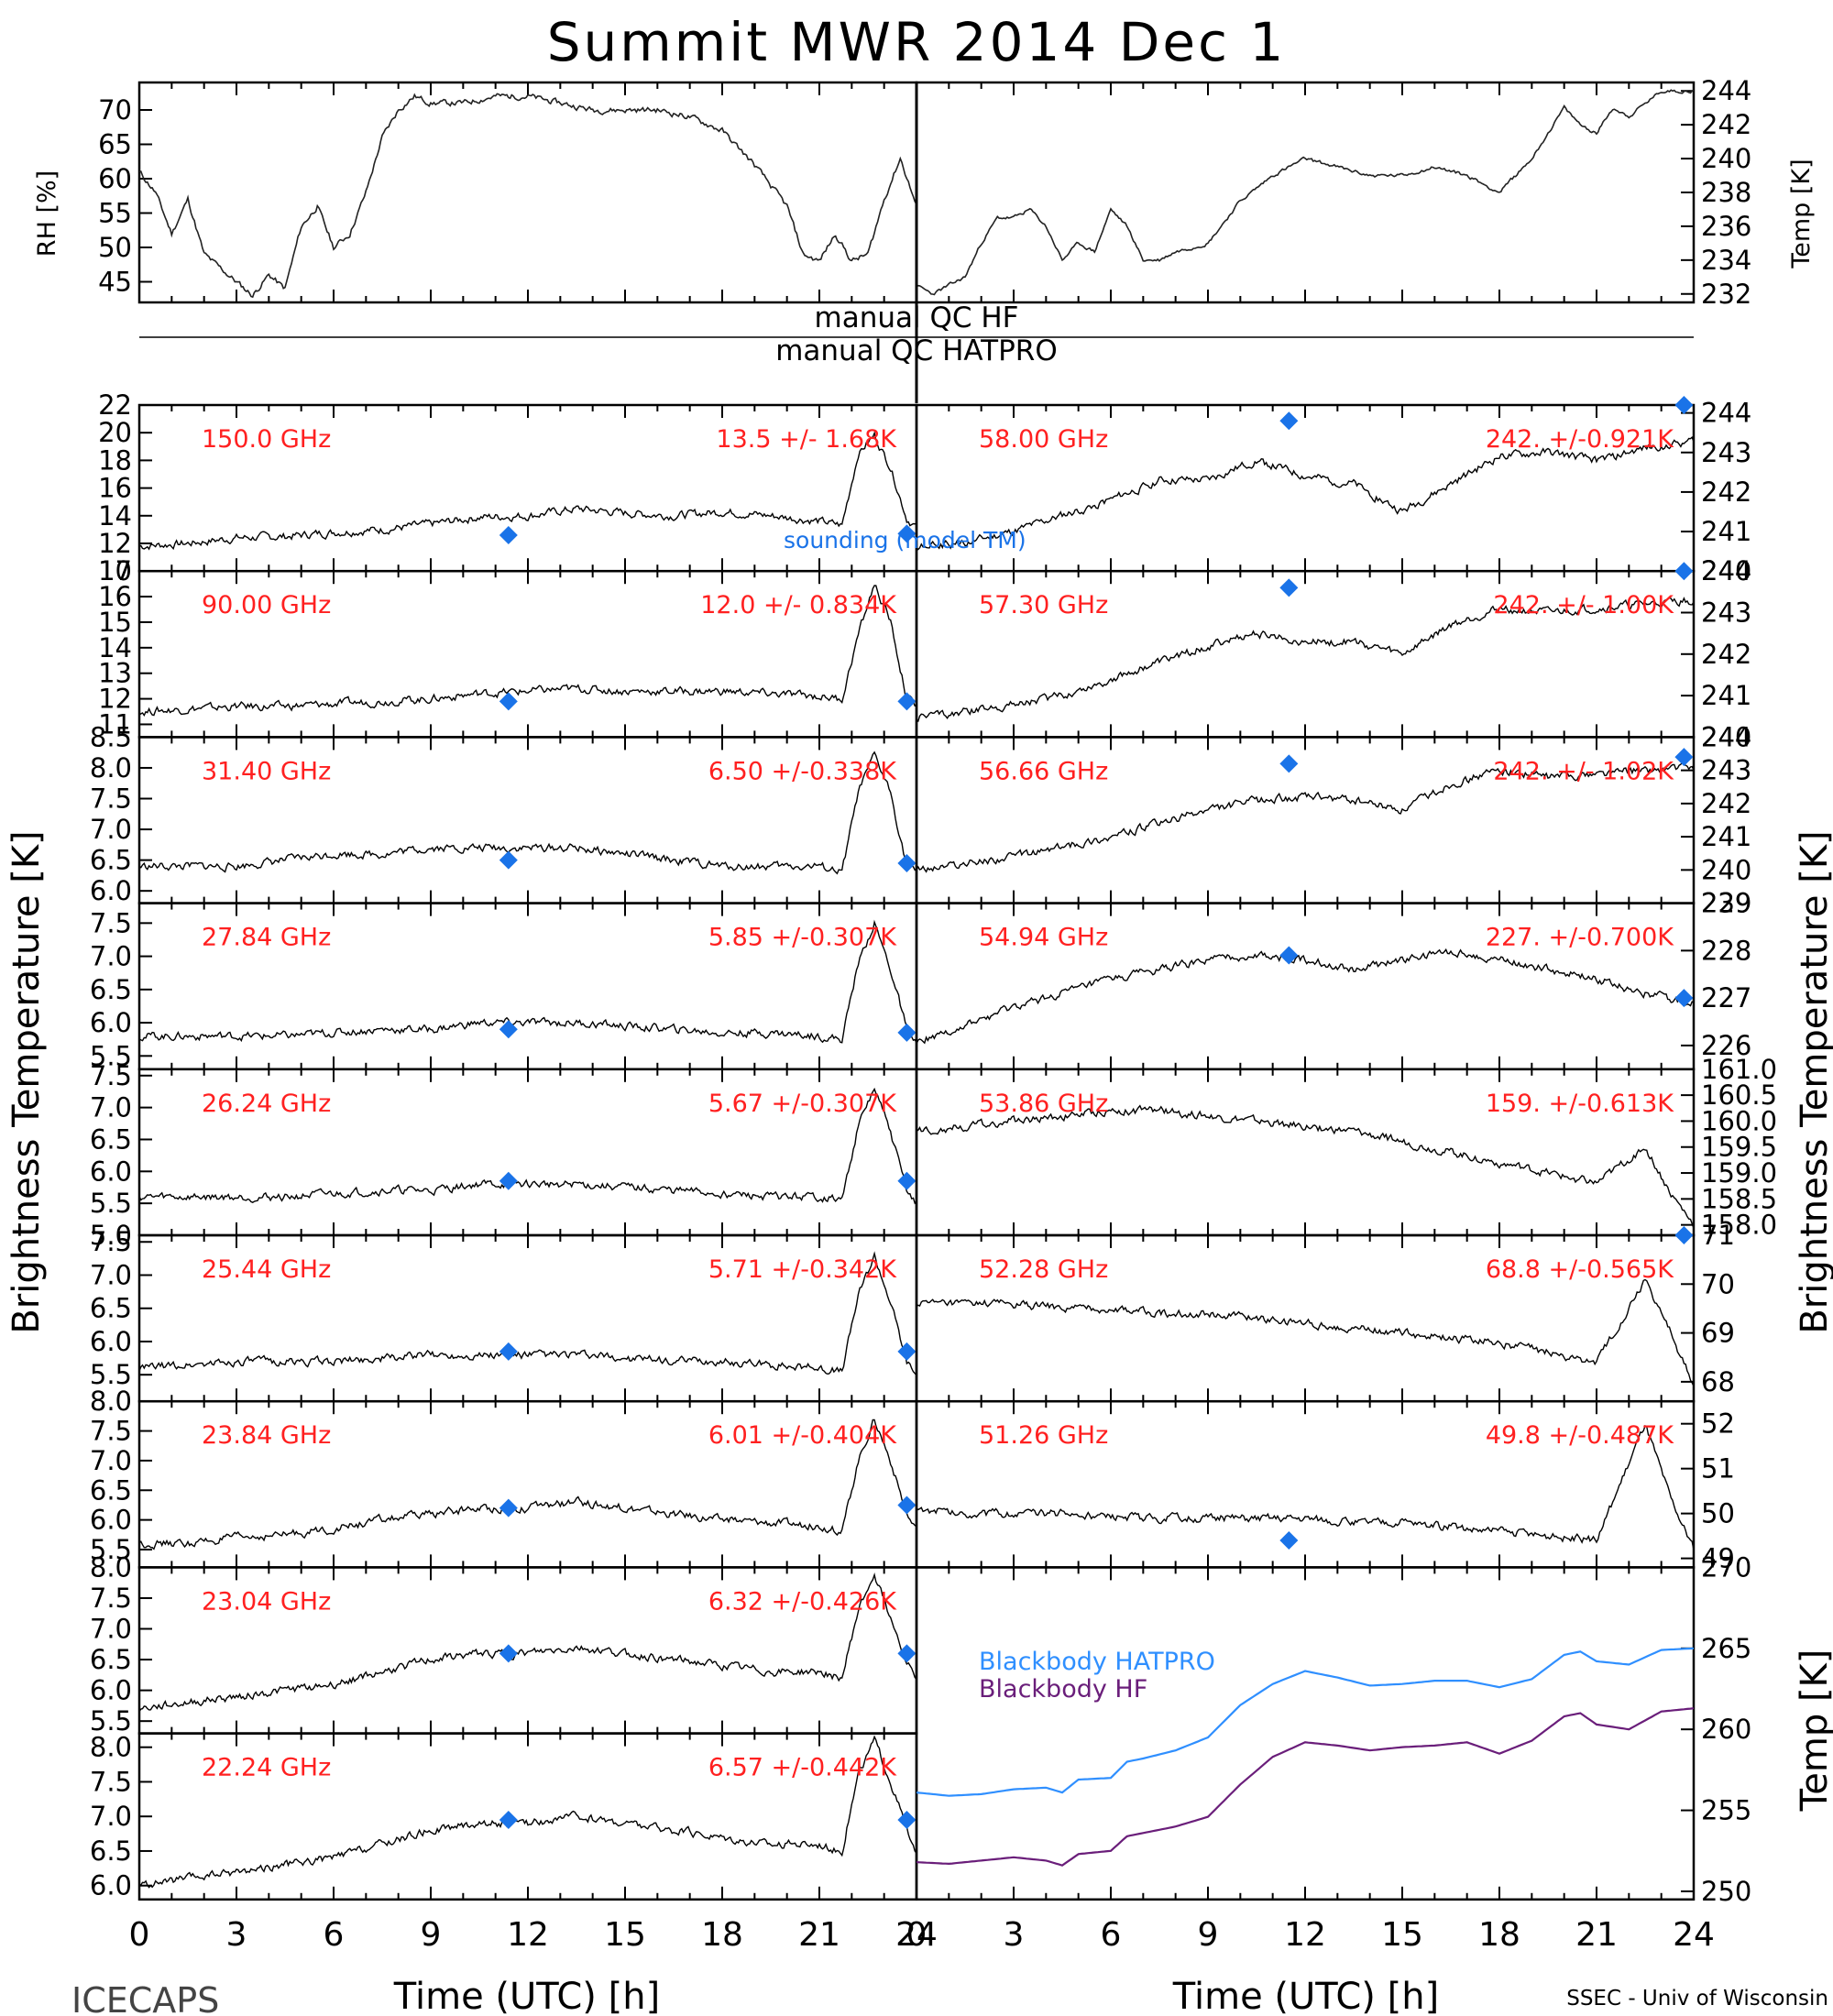 The width and height of the screenshot is (1833, 2016). Describe the element at coordinates (917, 42) in the screenshot. I see `figure-title: Summit MWR 2014 Dec 1` at that location.